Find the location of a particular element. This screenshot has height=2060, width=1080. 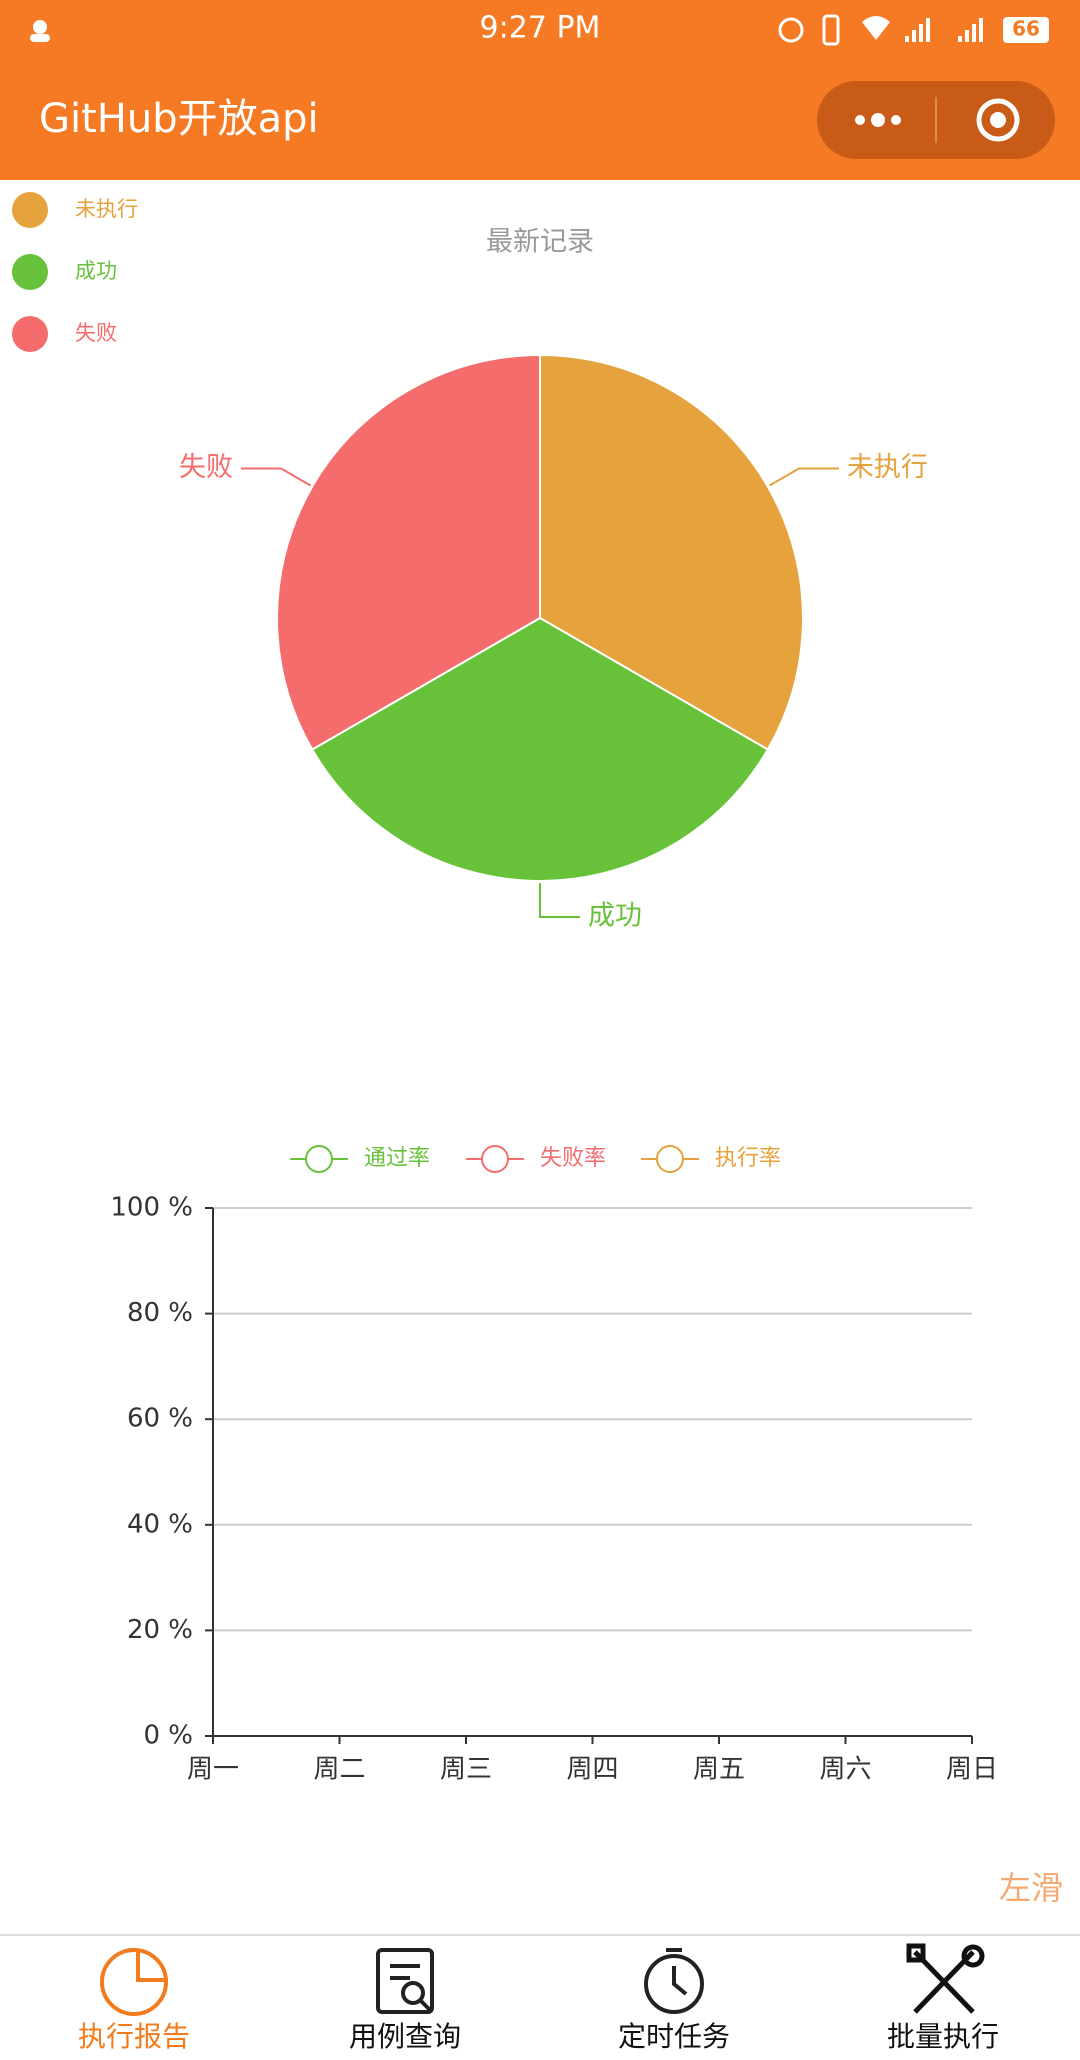

x-tick-label: 周一 is located at coordinates (213, 1770).